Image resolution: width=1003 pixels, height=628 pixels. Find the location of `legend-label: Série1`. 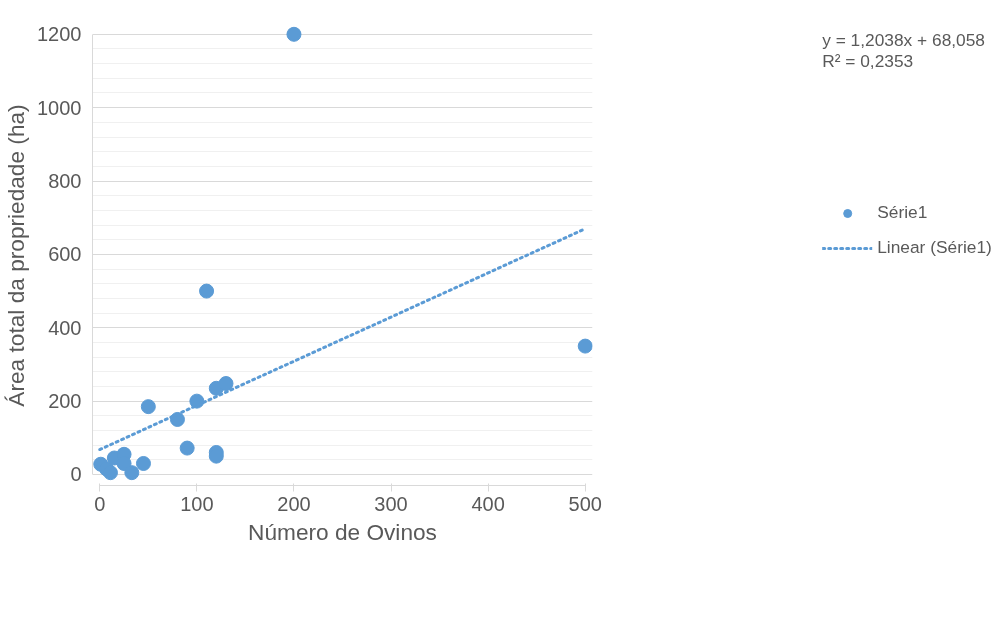

legend-label: Série1 is located at coordinates (902, 212).